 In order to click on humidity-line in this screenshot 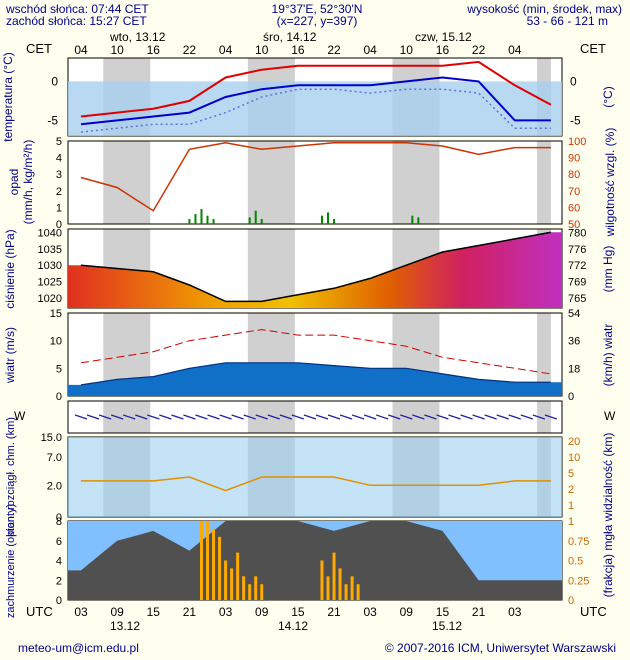, I will do `click(315, 176)`.